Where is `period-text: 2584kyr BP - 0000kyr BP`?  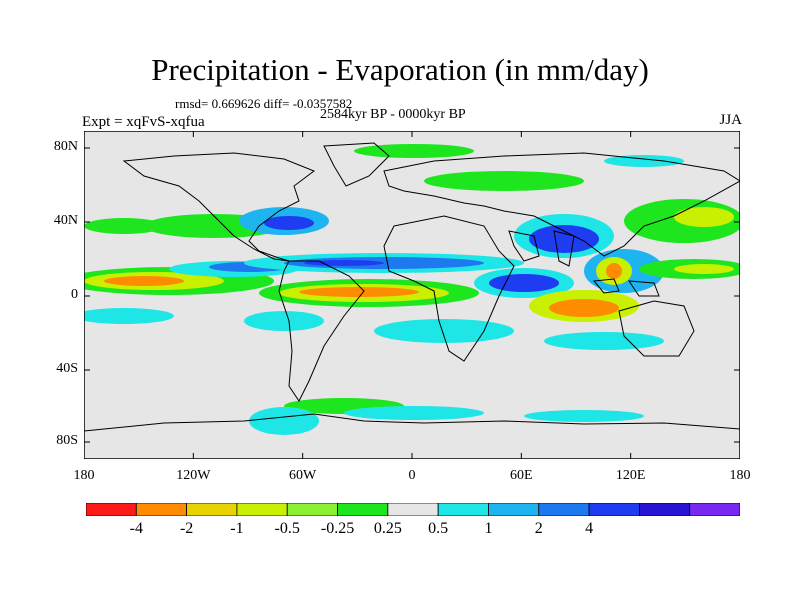 period-text: 2584kyr BP - 0000kyr BP is located at coordinates (393, 114).